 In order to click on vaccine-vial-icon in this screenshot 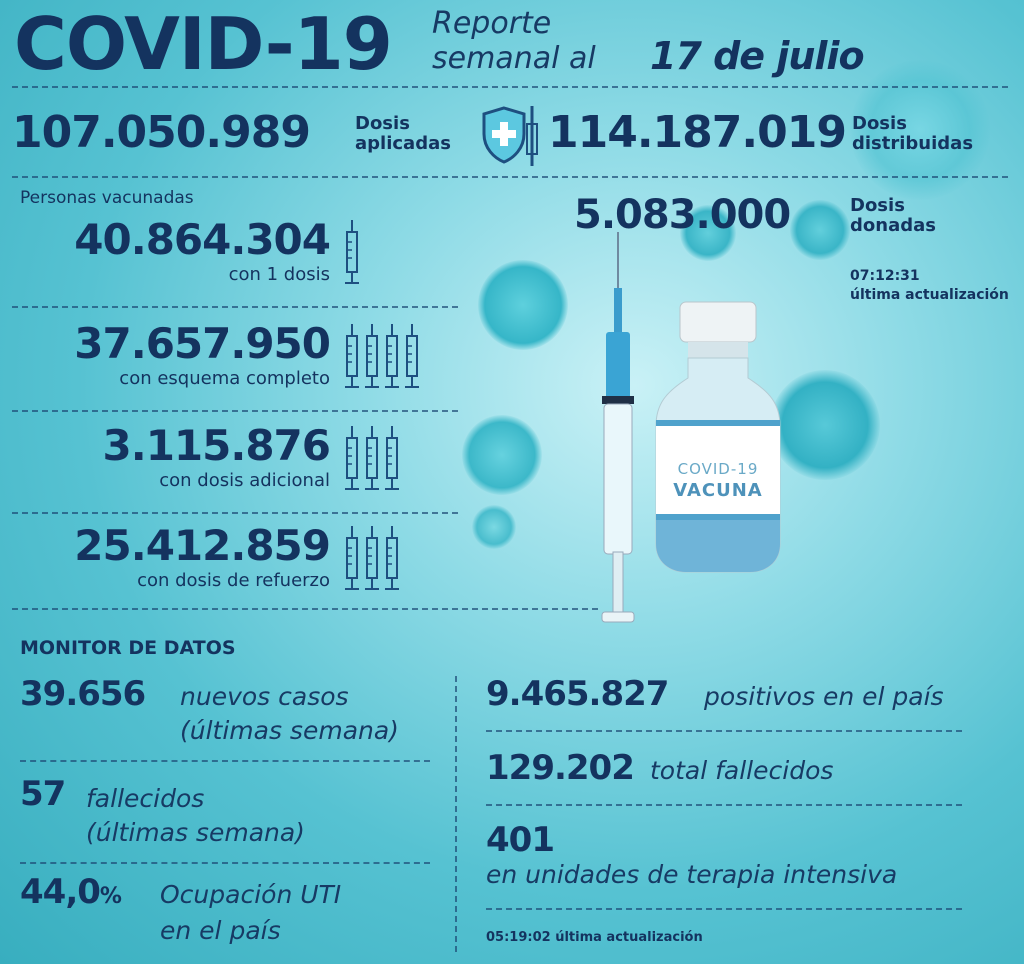, I will do `click(718, 437)`.